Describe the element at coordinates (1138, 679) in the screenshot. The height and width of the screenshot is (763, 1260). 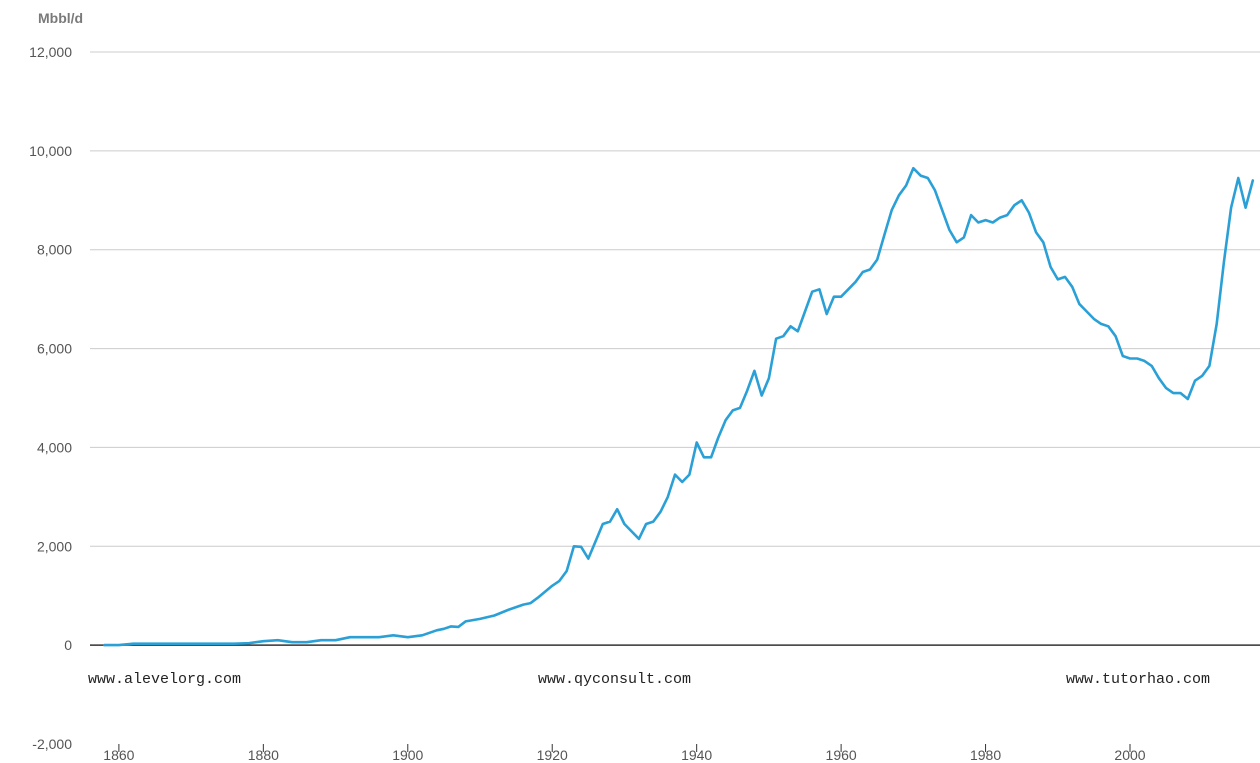
I see `watermark-text: www.tutorhao.com` at that location.